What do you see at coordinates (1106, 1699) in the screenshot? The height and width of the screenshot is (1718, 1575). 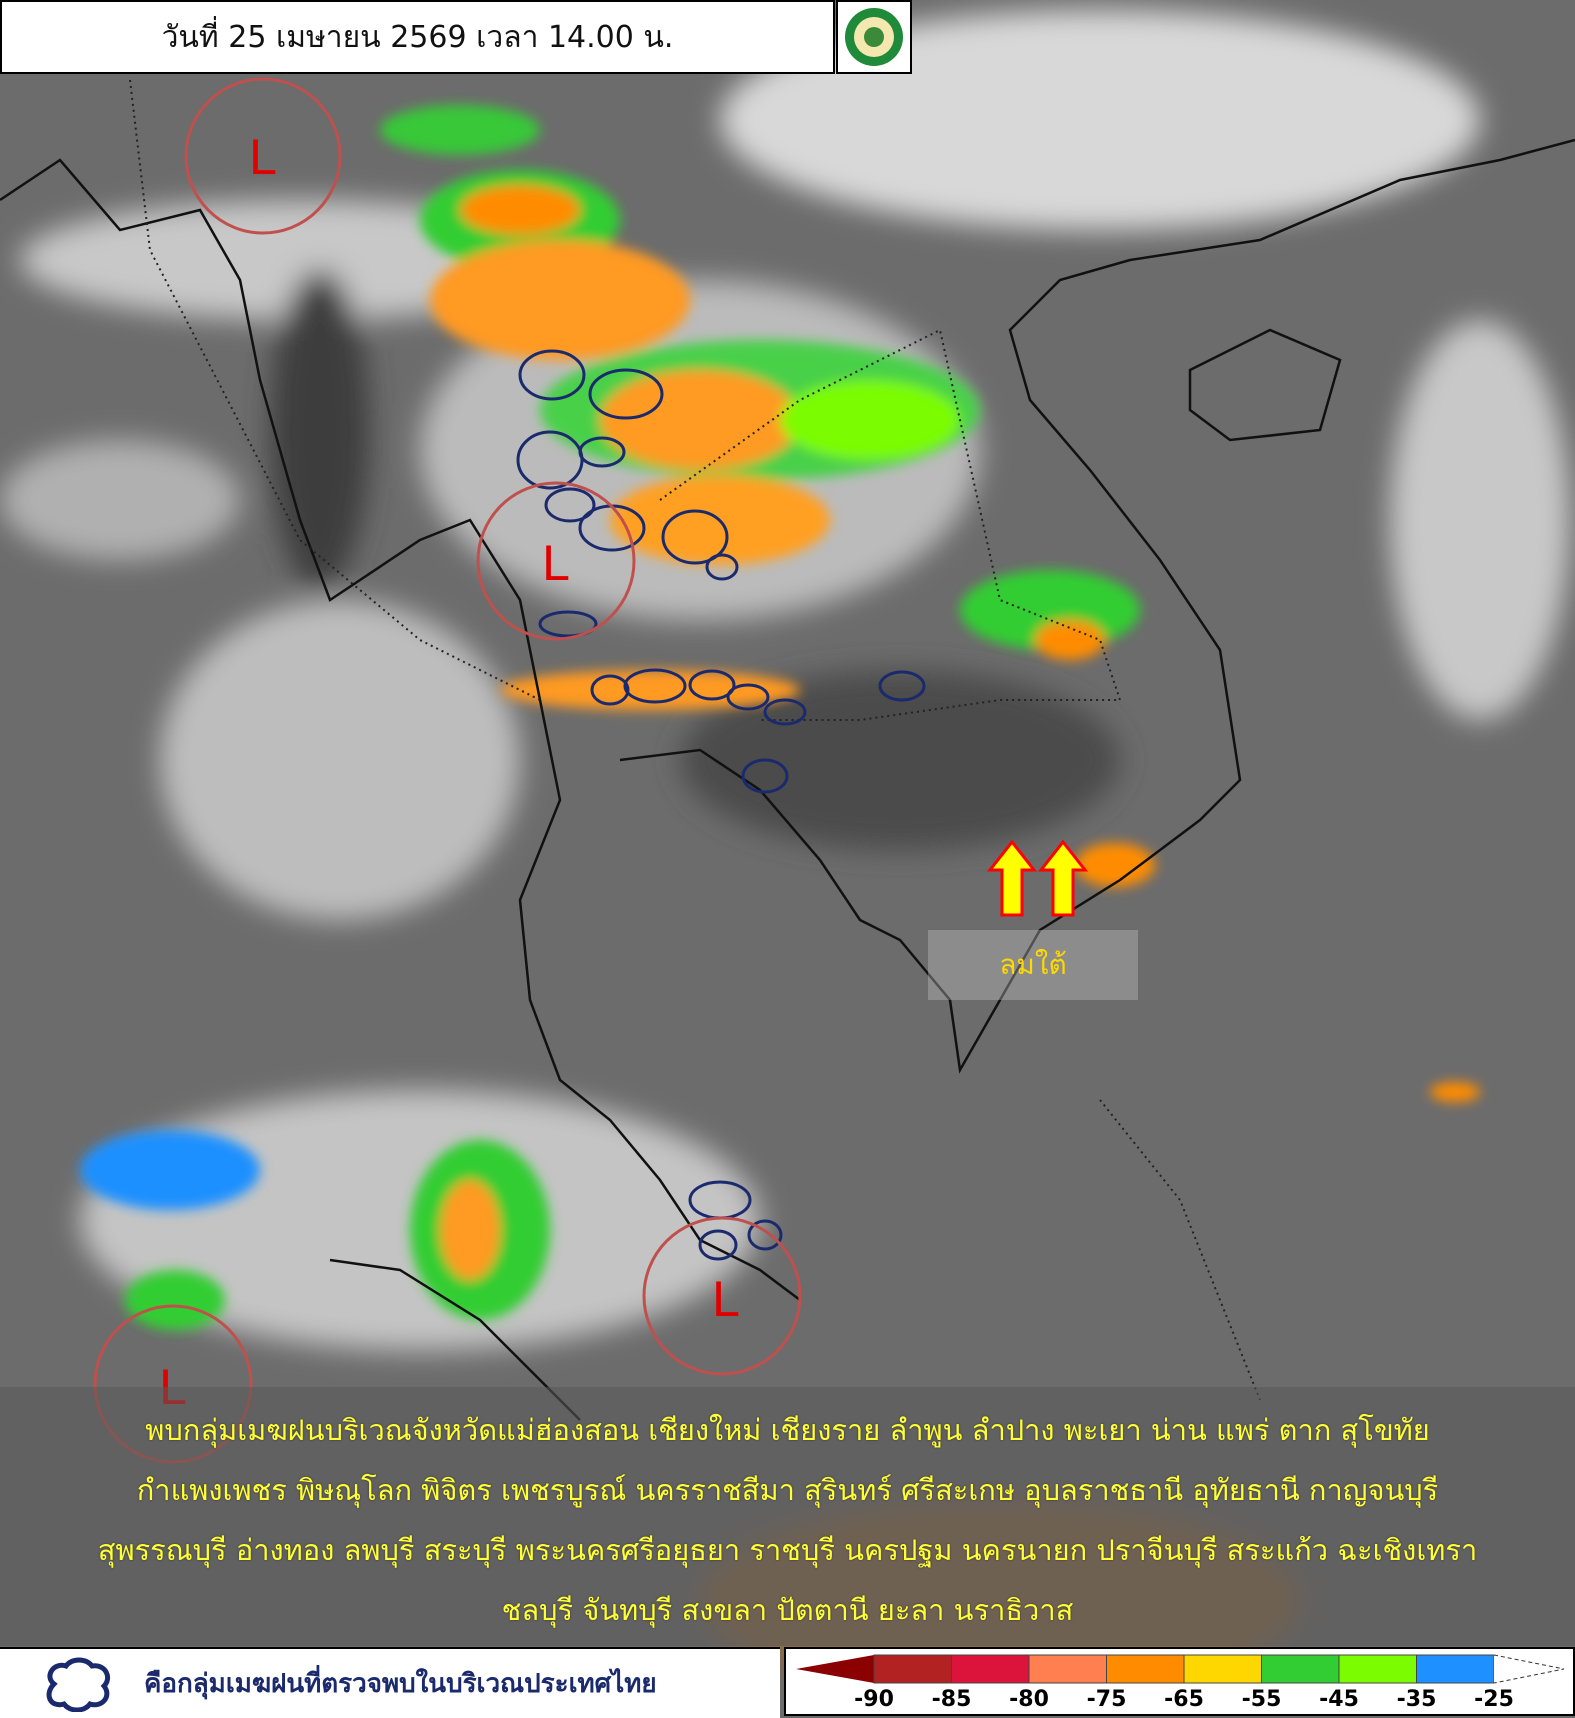 I see `colorbar-tick-label: -75` at bounding box center [1106, 1699].